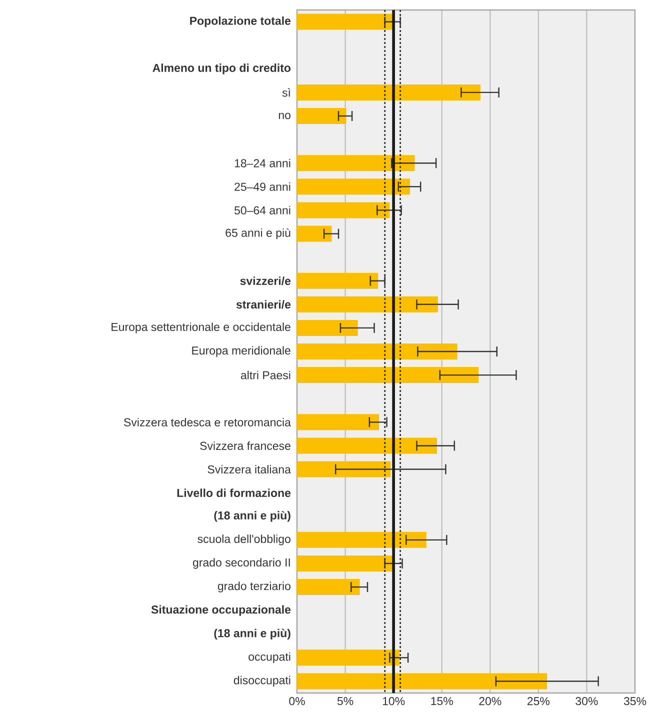  What do you see at coordinates (587, 701) in the screenshot?
I see `x-tick-label: 30%` at bounding box center [587, 701].